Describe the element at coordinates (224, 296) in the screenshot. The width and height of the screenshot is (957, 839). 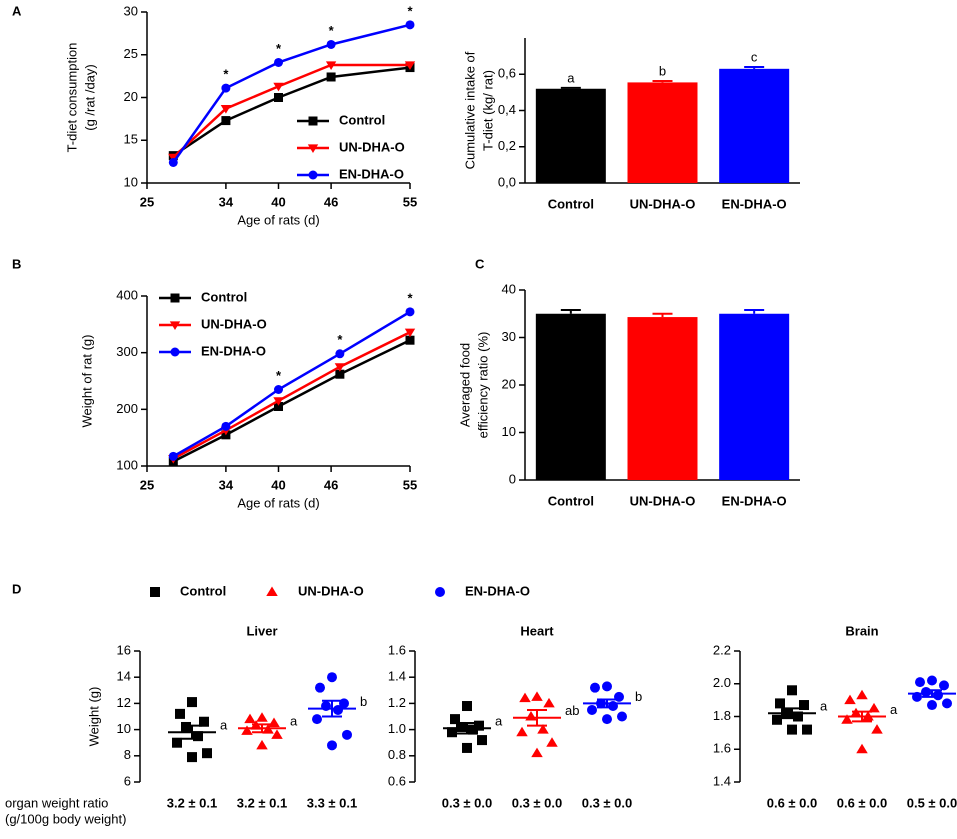
I see `legend-label: Control` at that location.